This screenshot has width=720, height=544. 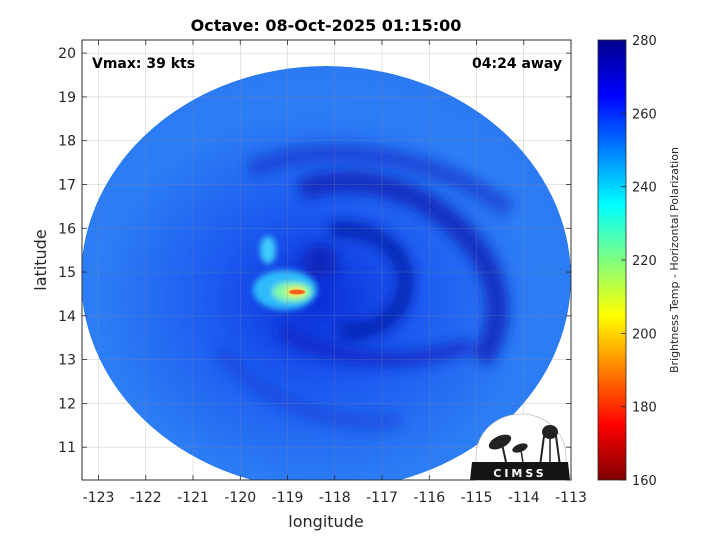 I want to click on y-tick-label: 19, so click(x=67, y=98).